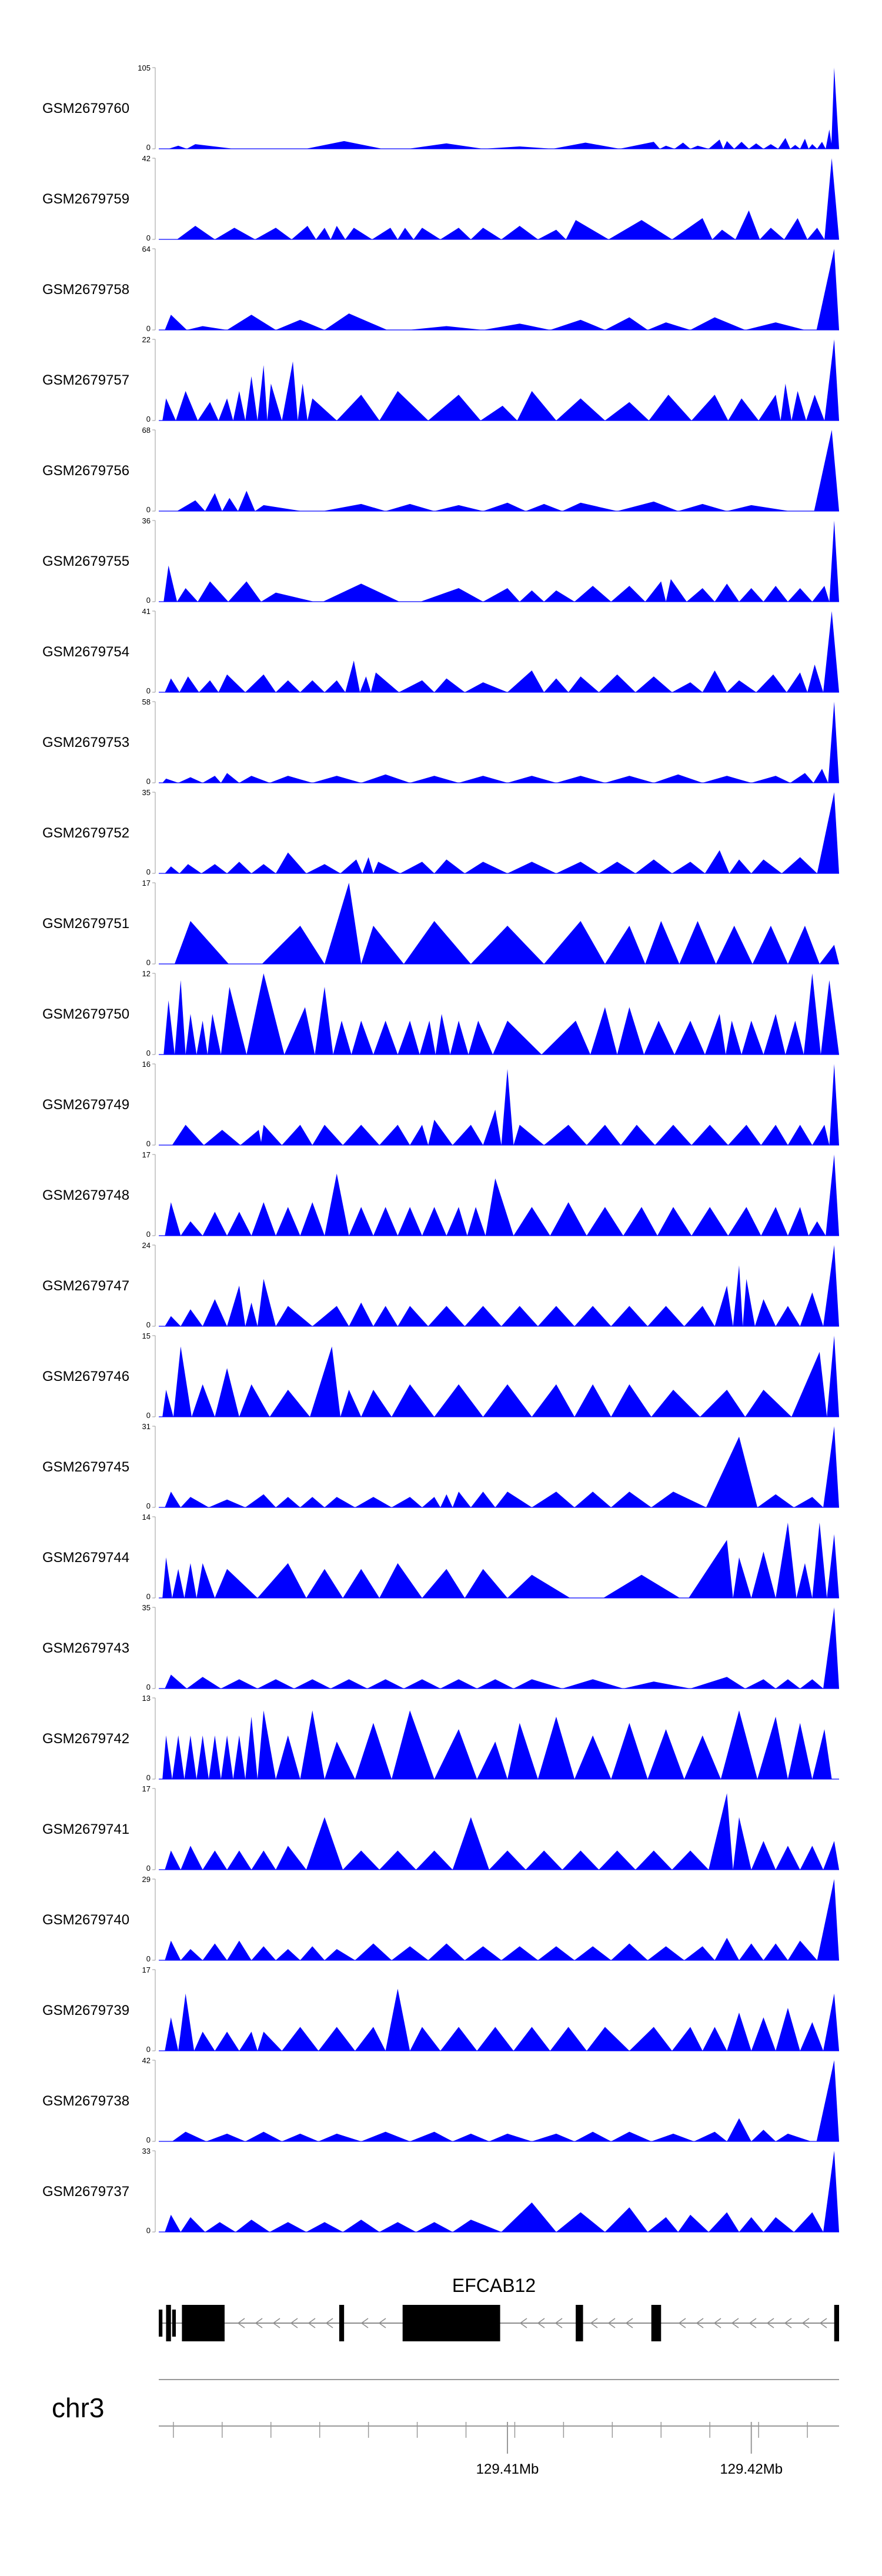 The width and height of the screenshot is (882, 2576). I want to click on track-gsm2679750: GSM2679750 12 0, so click(440, 1013).